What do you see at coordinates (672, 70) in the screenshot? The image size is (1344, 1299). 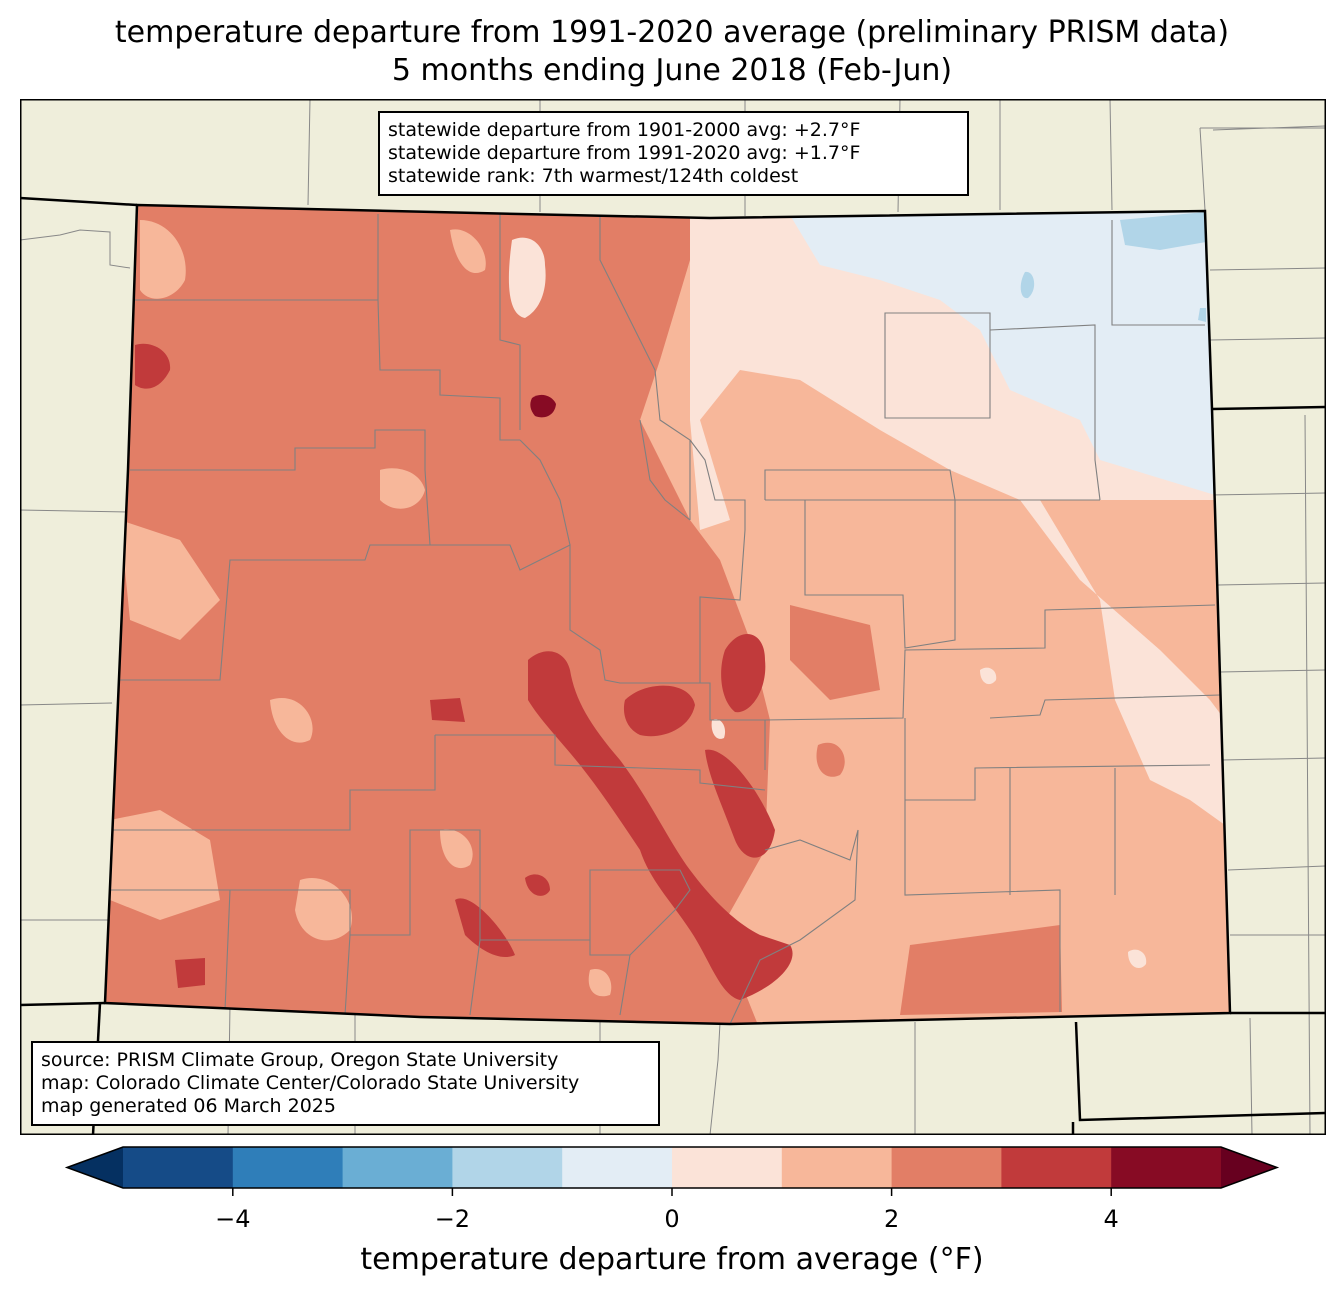 I see `map-subtitle: 5 months ending June 2018 (Feb-Jun)` at bounding box center [672, 70].